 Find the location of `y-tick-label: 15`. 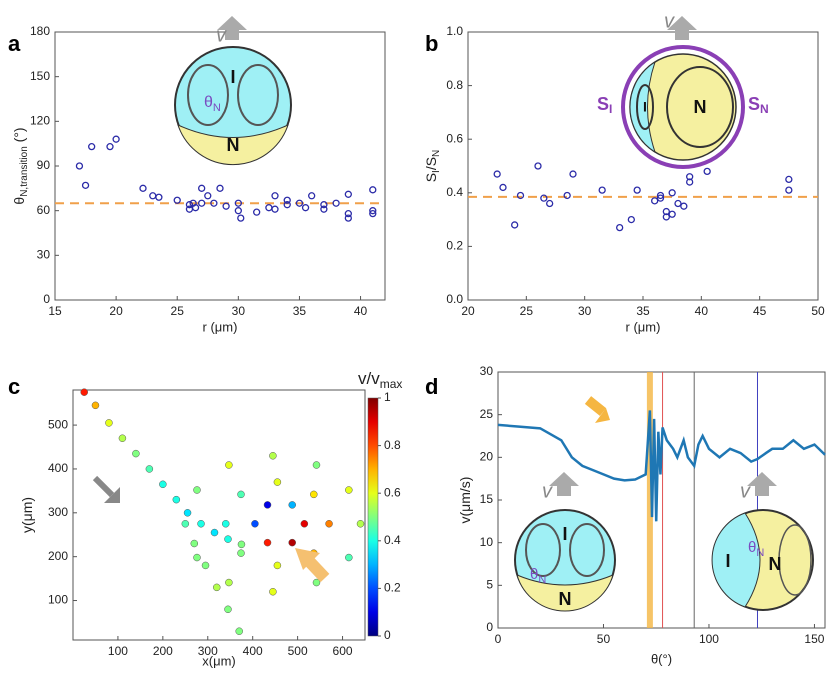

y-tick-label: 15 is located at coordinates (487, 499).